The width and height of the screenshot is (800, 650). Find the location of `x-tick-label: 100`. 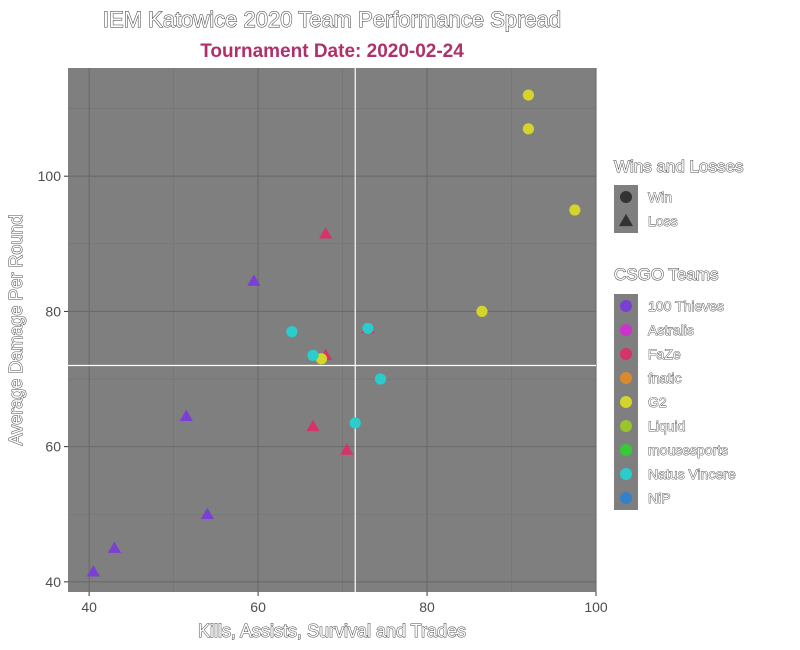

x-tick-label: 100 is located at coordinates (596, 607).